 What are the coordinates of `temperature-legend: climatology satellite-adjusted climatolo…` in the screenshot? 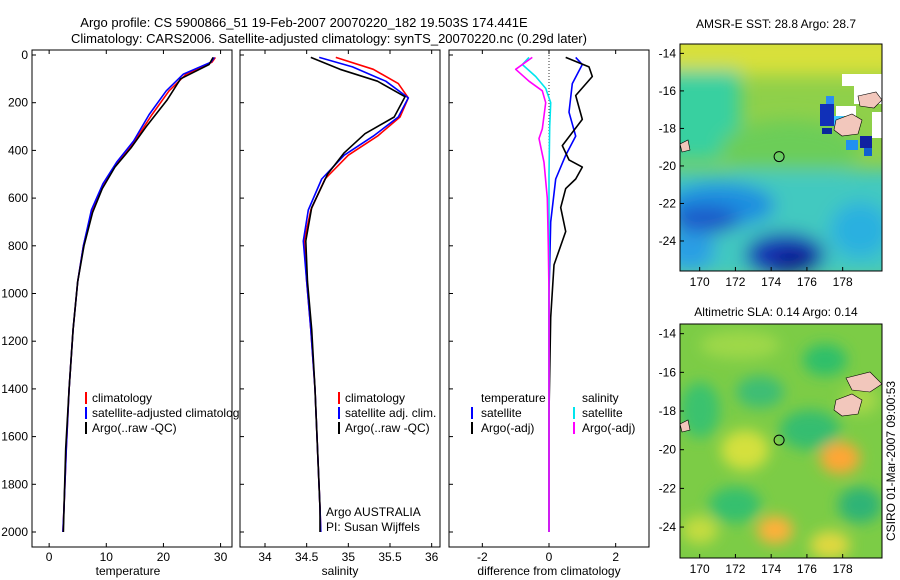 It's located at (165, 413).